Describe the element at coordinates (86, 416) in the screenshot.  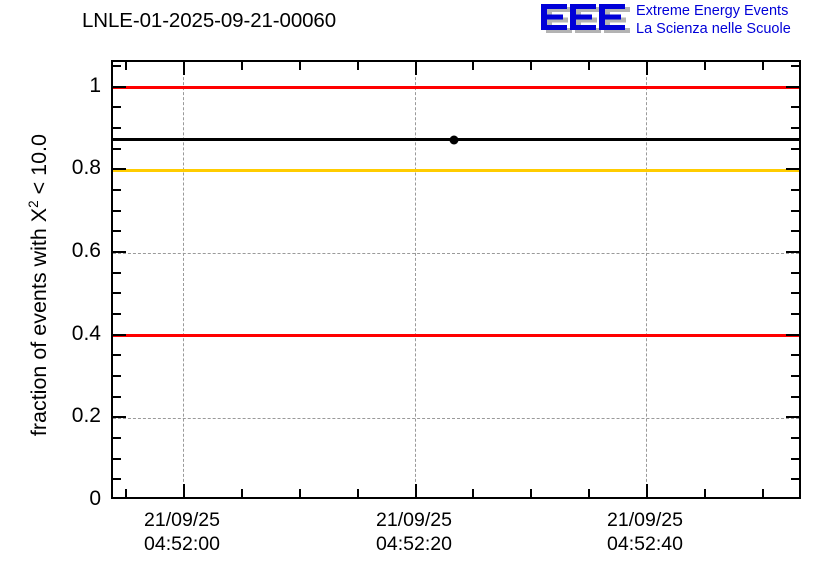
I see `y-tick-label: 0.2` at that location.